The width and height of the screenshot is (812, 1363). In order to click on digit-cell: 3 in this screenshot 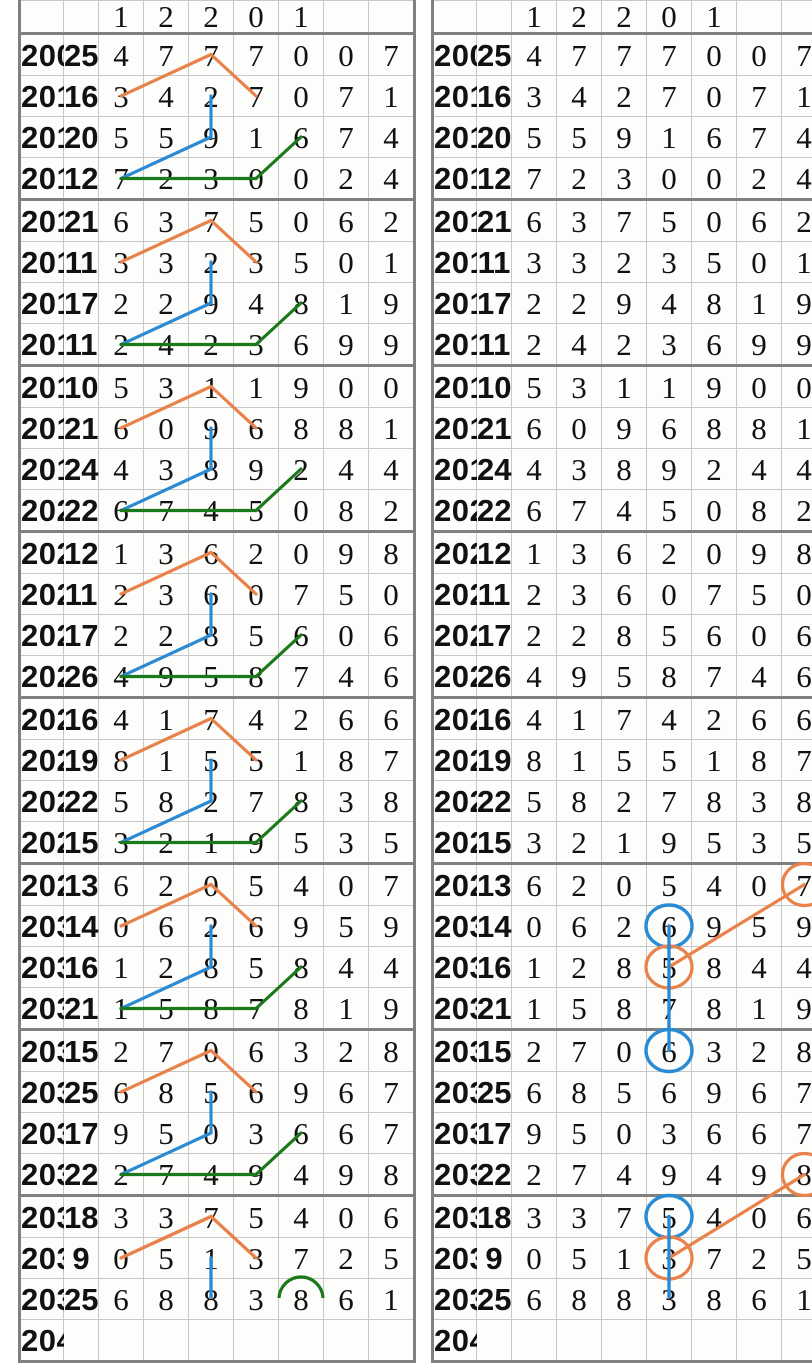, I will do `click(121, 262)`.